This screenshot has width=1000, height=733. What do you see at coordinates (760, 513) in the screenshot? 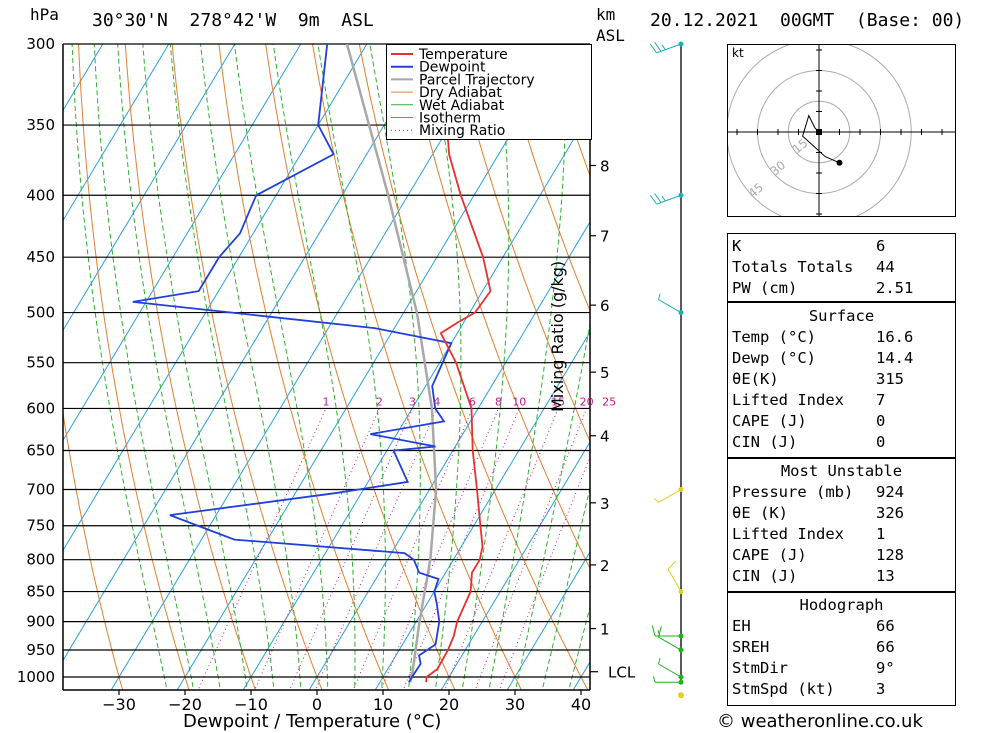
I see `index-label: θE (K)` at bounding box center [760, 513].